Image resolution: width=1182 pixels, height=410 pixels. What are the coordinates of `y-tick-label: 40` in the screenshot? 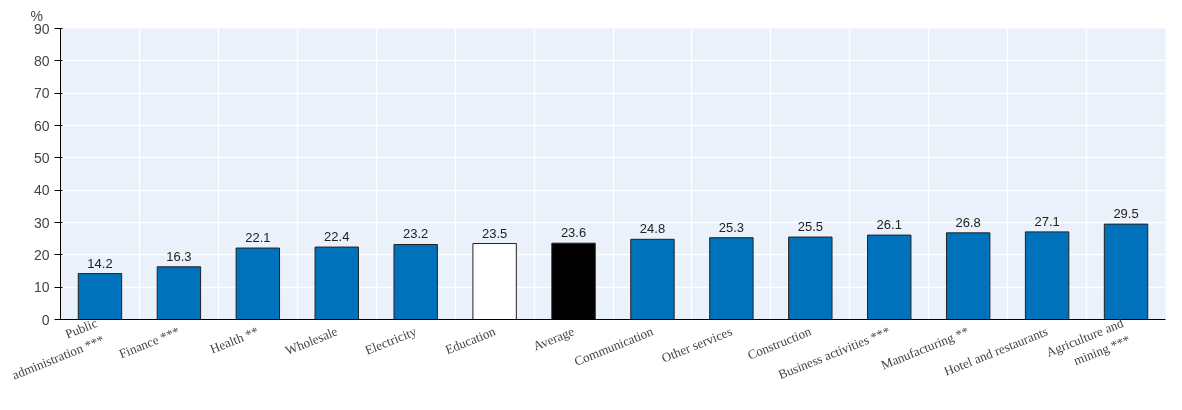 It's located at (41, 190).